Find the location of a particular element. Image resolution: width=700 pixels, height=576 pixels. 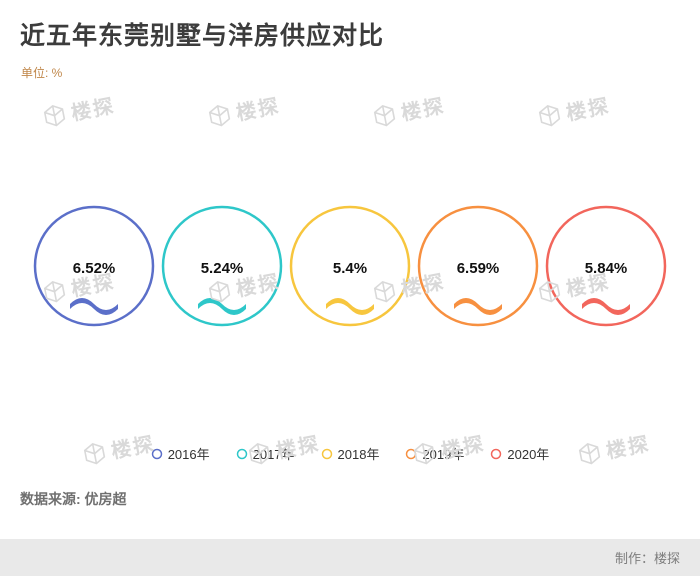

legend-label: 2018年 is located at coordinates (358, 454).